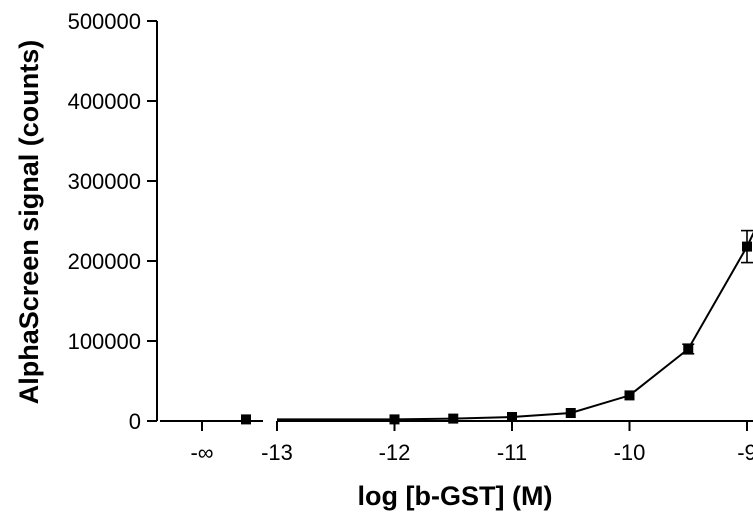 This screenshot has height=520, width=753. Describe the element at coordinates (246, 419) in the screenshot. I see `data-point-zero` at that location.